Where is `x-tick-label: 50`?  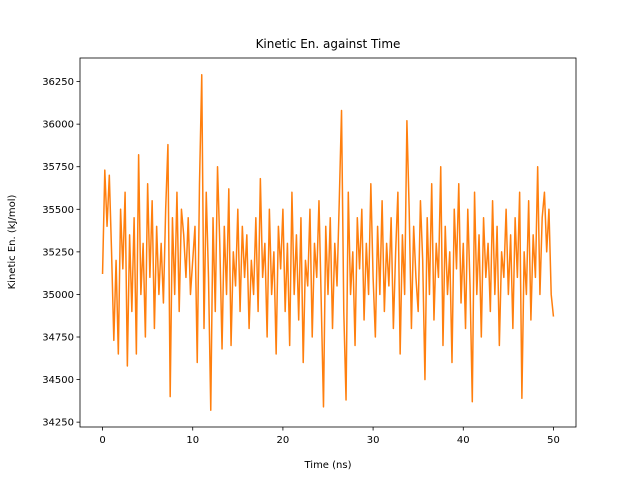 x-tick-label: 50 is located at coordinates (553, 440).